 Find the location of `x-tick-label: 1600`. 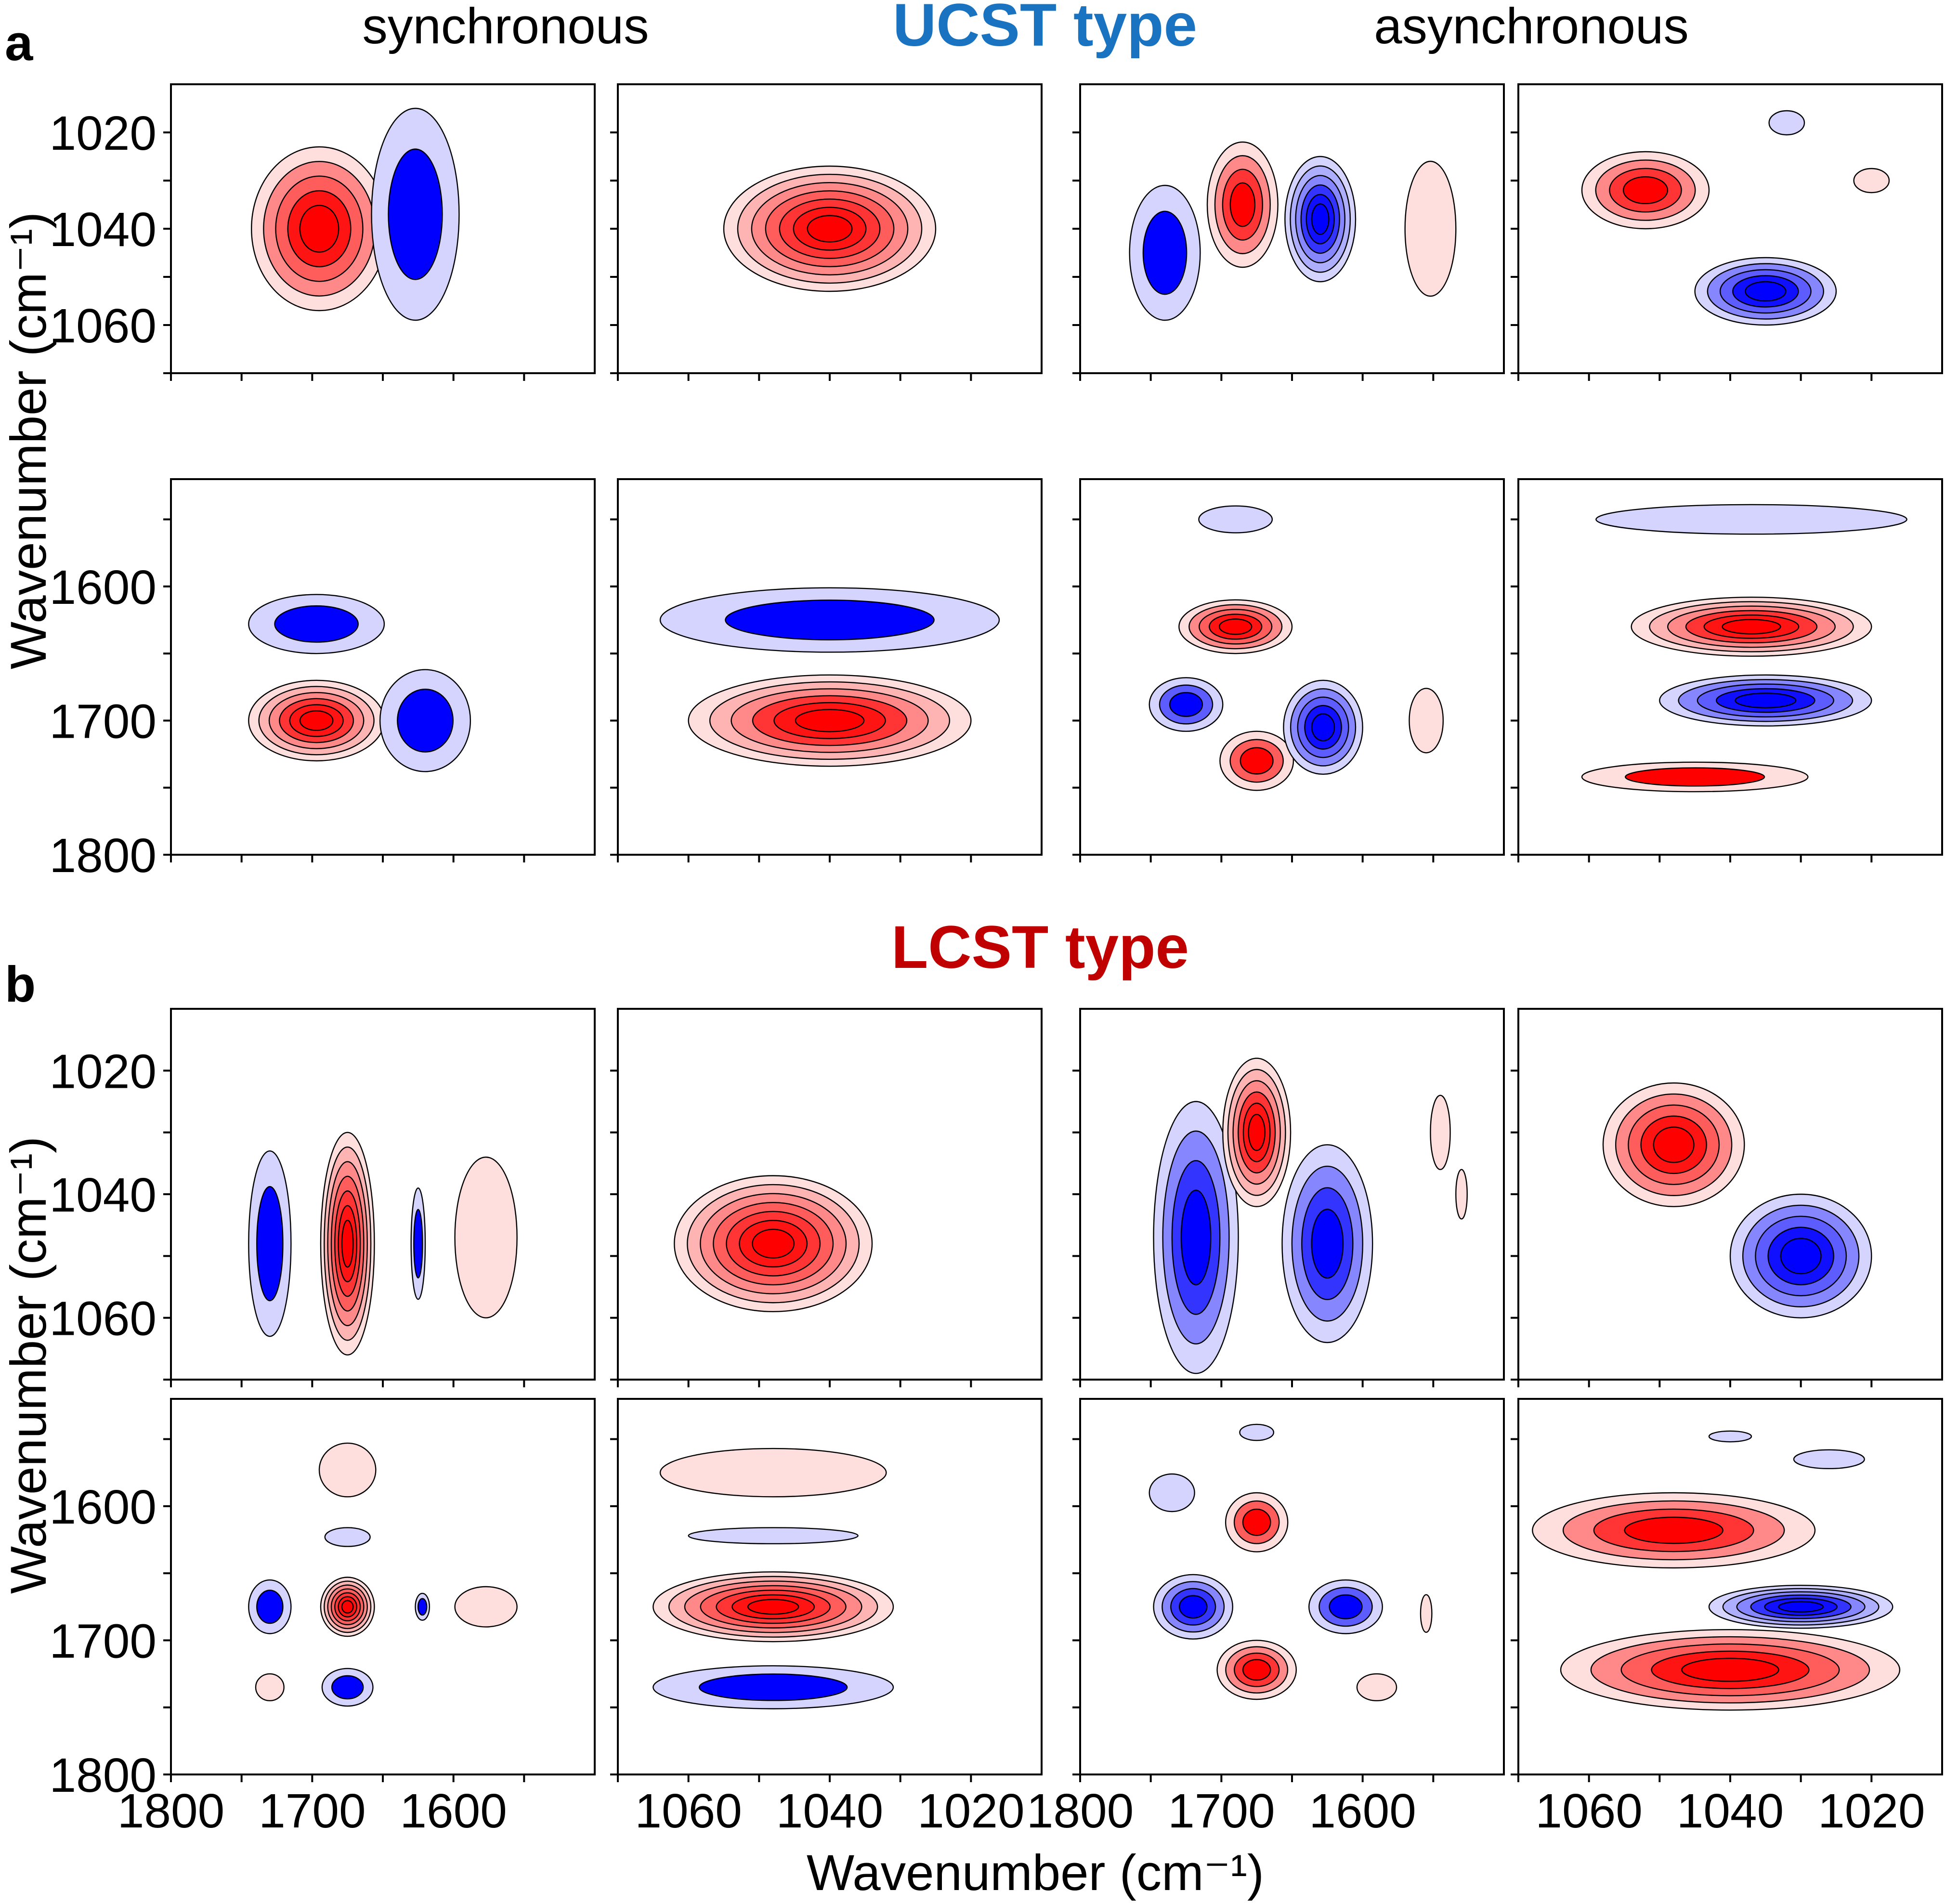

x-tick-label: 1600 is located at coordinates (1362, 1811).